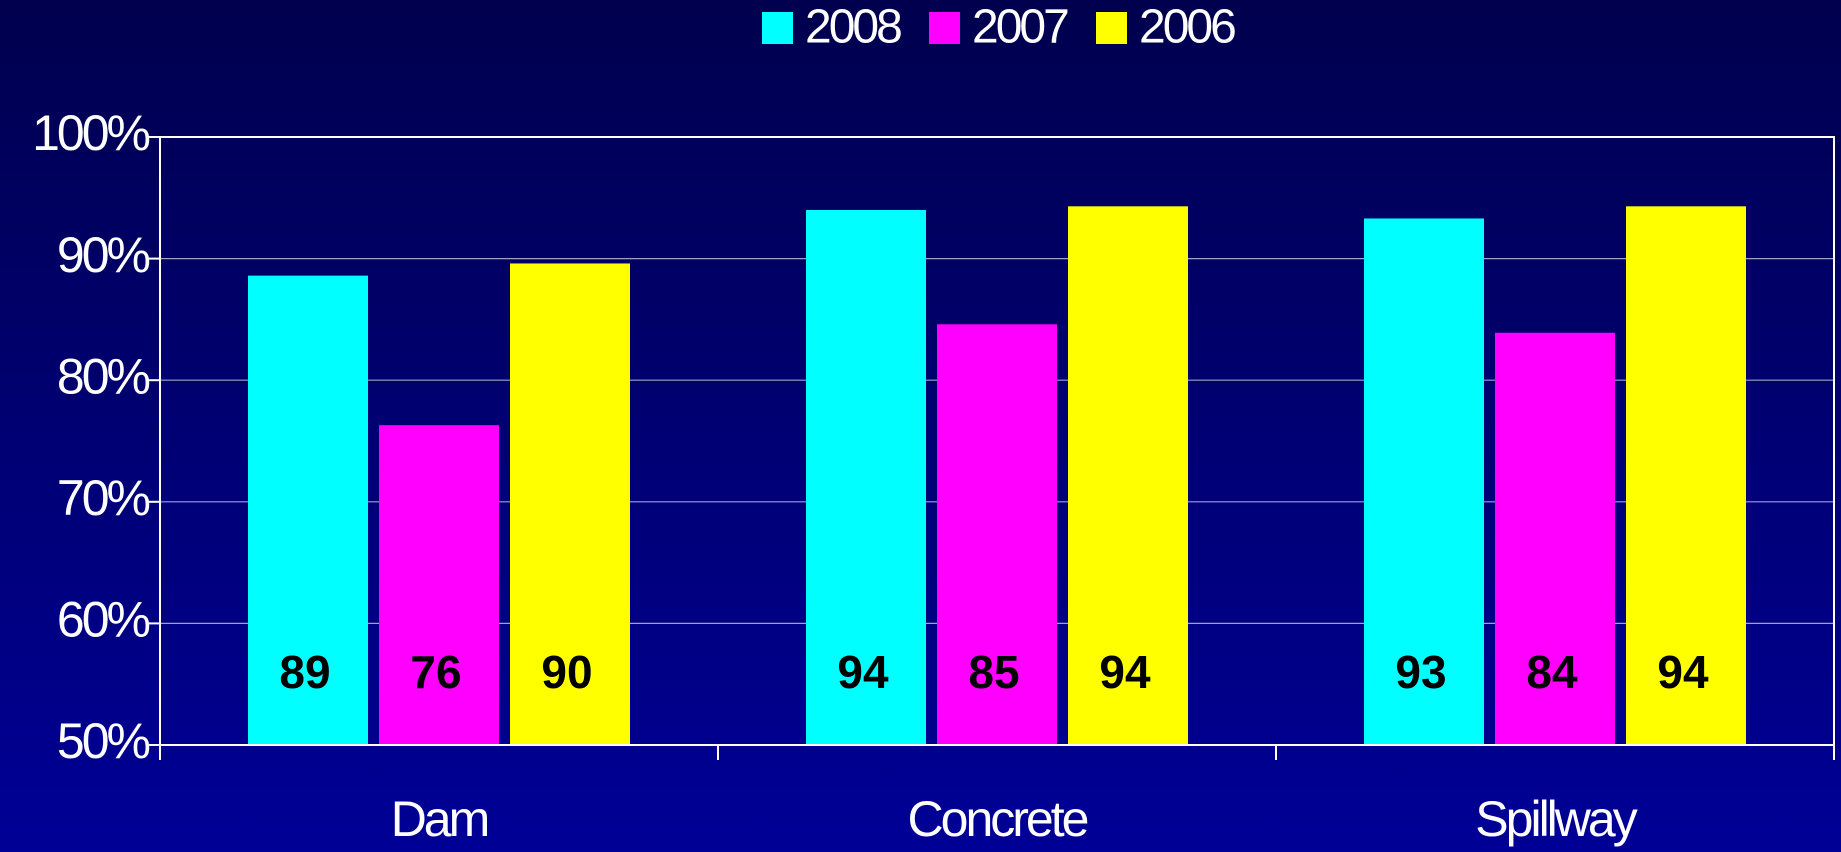 The height and width of the screenshot is (852, 1841). I want to click on x-tick-label: Spillway, so click(1556, 819).